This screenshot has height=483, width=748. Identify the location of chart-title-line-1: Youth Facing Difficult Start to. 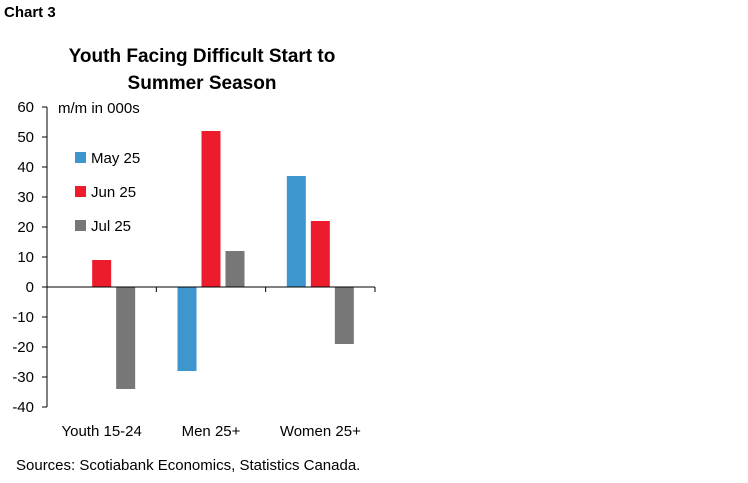
(202, 56).